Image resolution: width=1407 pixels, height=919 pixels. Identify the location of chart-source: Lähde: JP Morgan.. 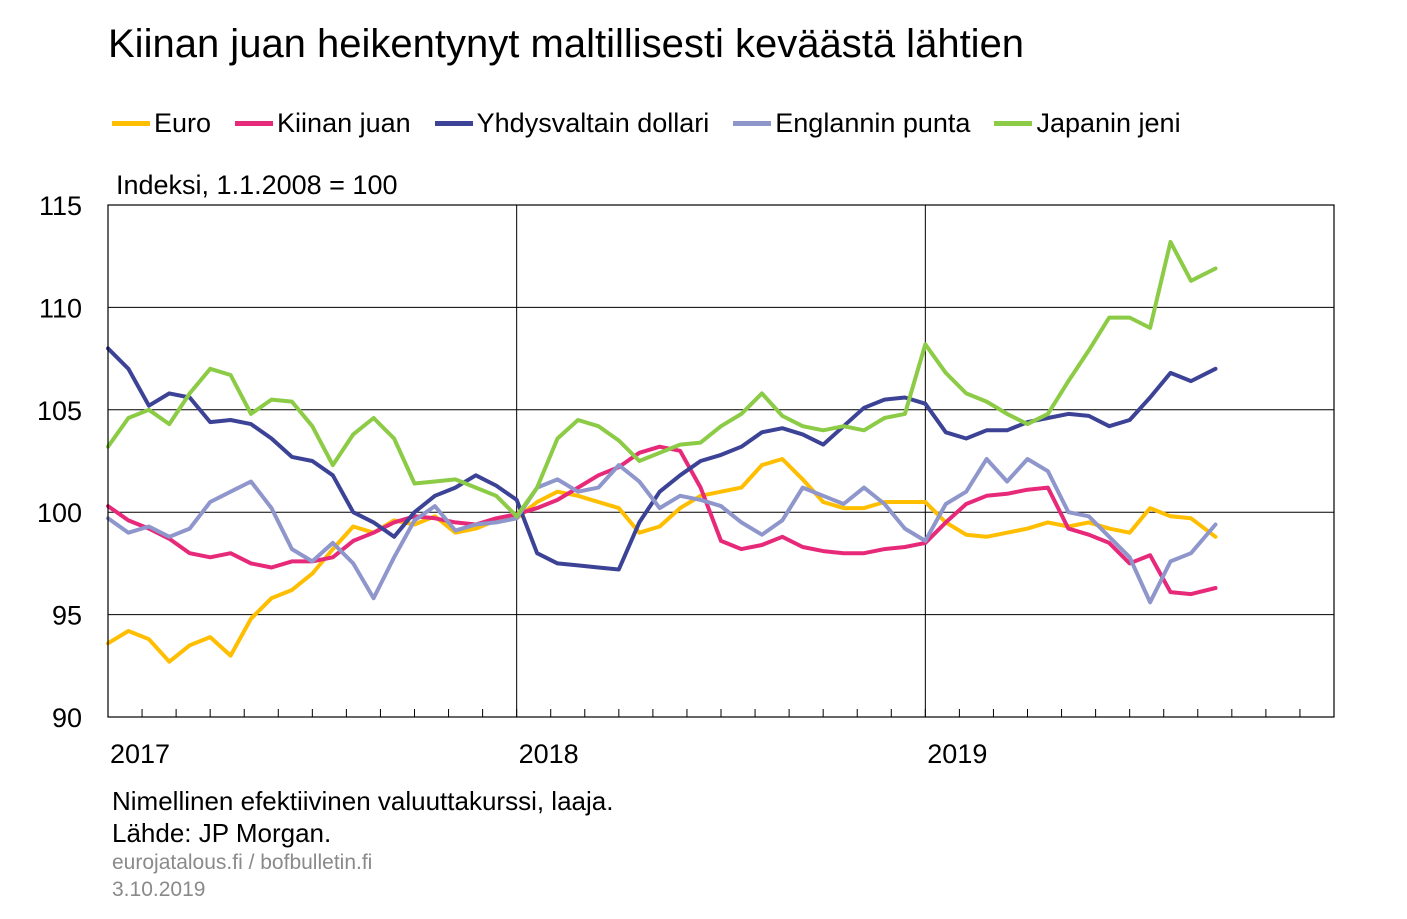
(222, 833).